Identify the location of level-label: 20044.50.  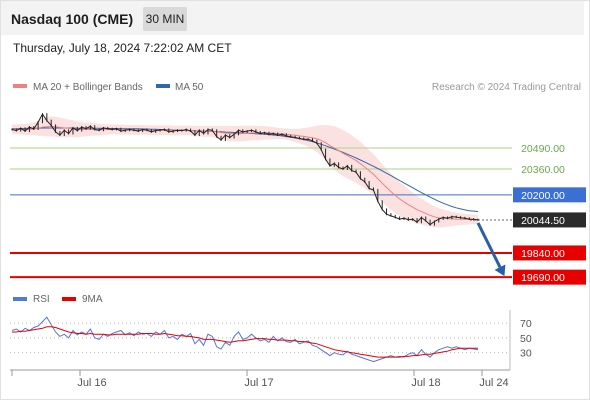
(543, 221).